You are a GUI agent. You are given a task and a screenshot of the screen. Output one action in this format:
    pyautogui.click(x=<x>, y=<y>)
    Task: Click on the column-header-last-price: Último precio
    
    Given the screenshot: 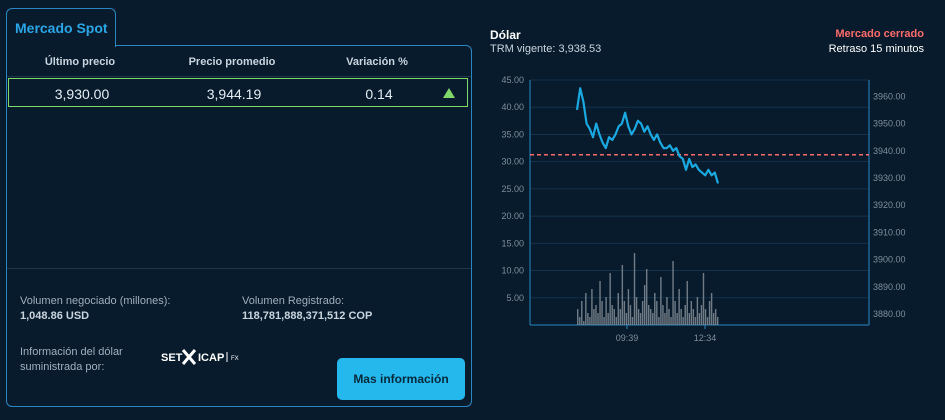 What is the action you would take?
    pyautogui.click(x=80, y=62)
    